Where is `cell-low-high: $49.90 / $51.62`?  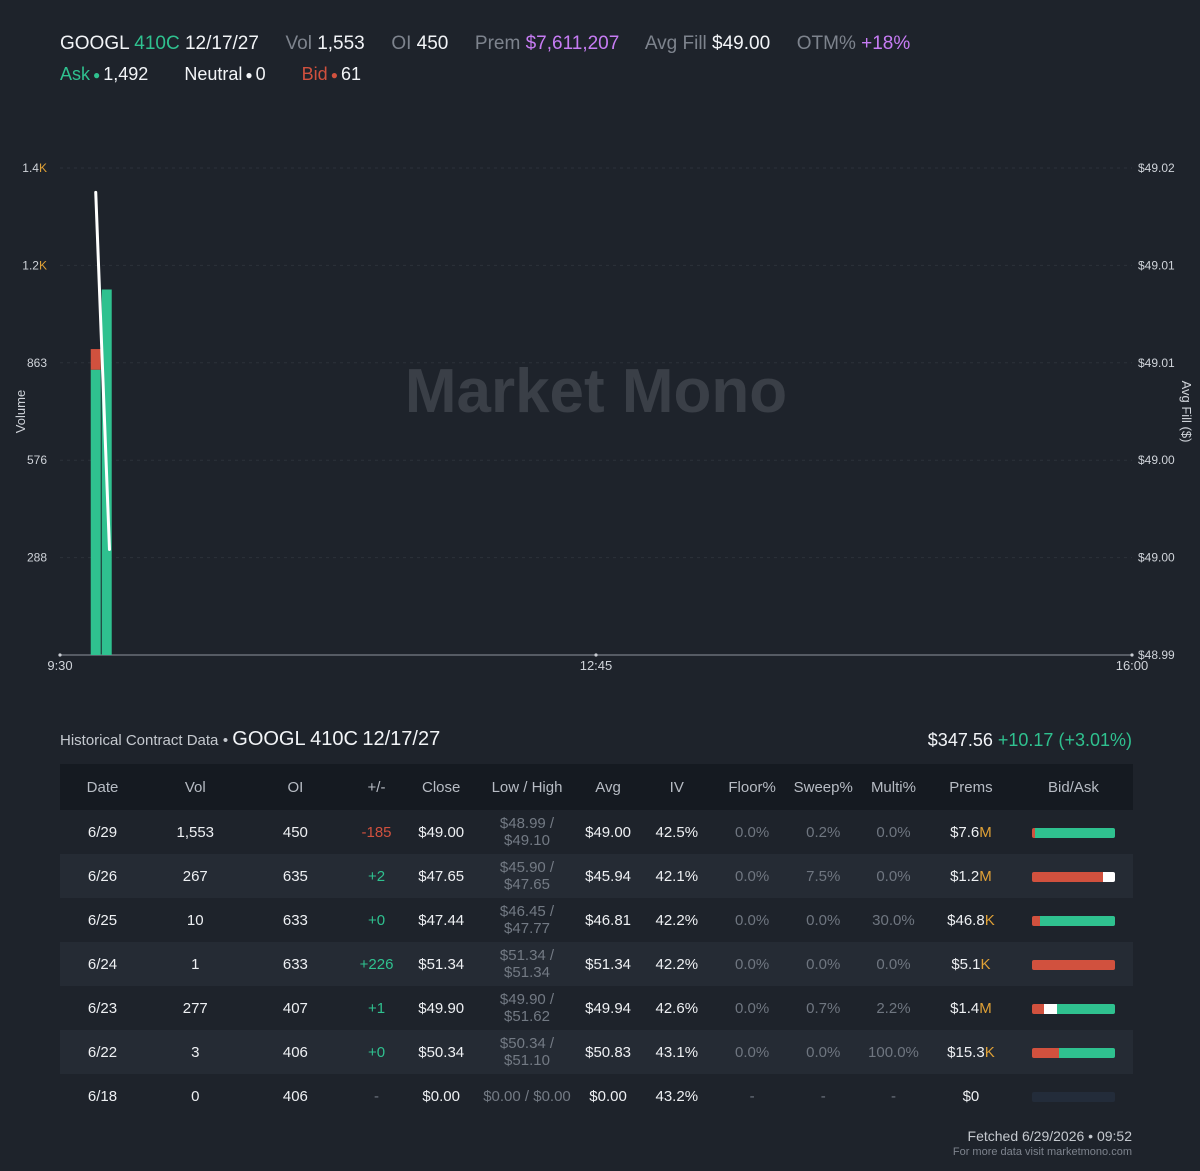
cell-low-high: $49.90 / $51.62 is located at coordinates (527, 1008).